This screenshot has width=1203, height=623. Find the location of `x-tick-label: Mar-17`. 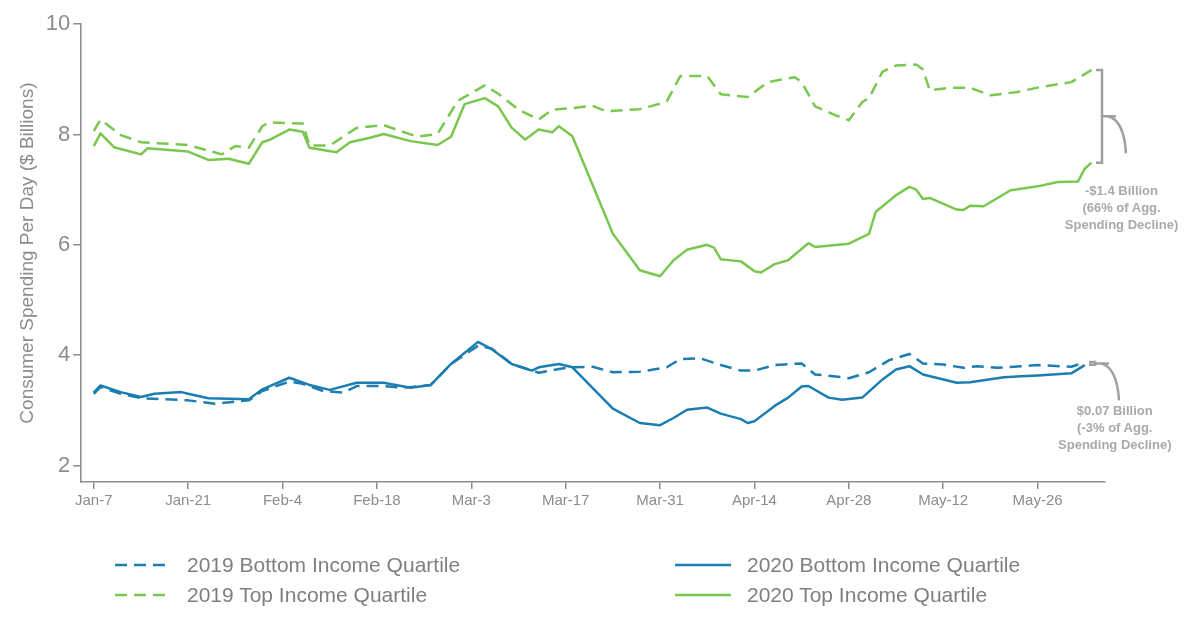

x-tick-label: Mar-17 is located at coordinates (565, 500).